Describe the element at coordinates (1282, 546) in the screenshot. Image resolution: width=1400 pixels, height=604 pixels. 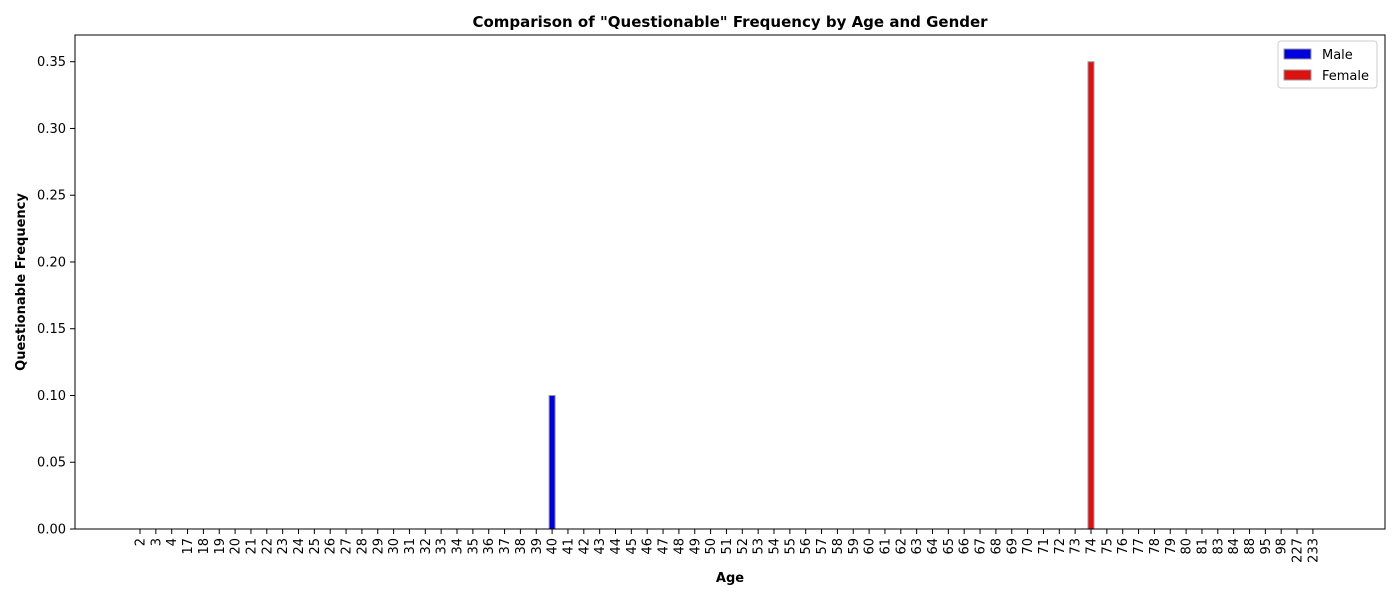
I see `x-tick-label: 98` at that location.